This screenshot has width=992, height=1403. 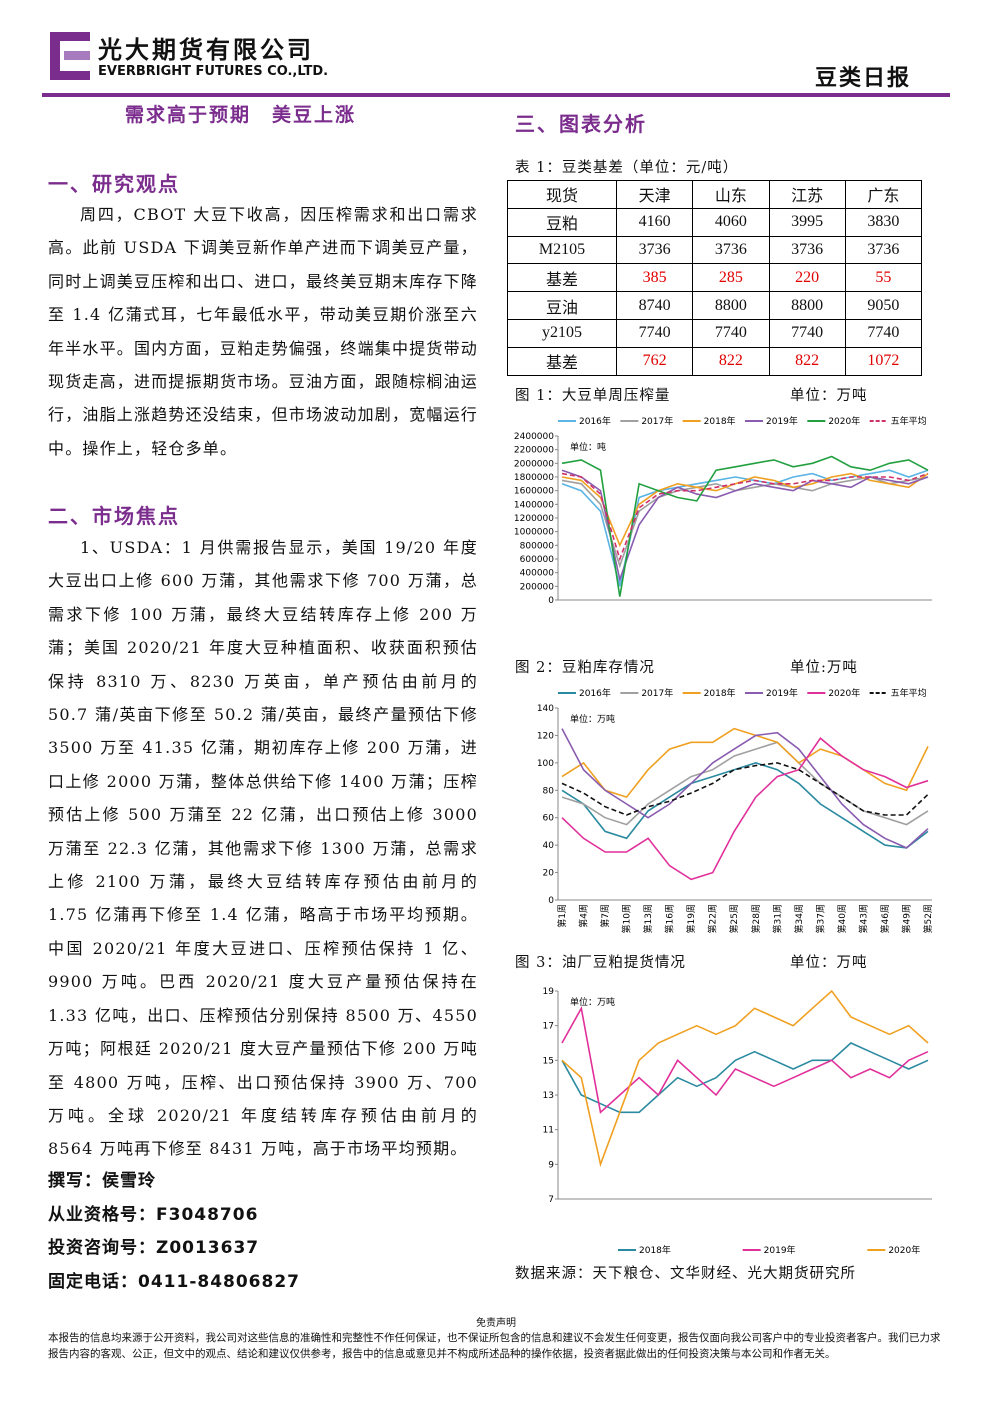 I want to click on y-tick-label: 13, so click(x=548, y=1096).